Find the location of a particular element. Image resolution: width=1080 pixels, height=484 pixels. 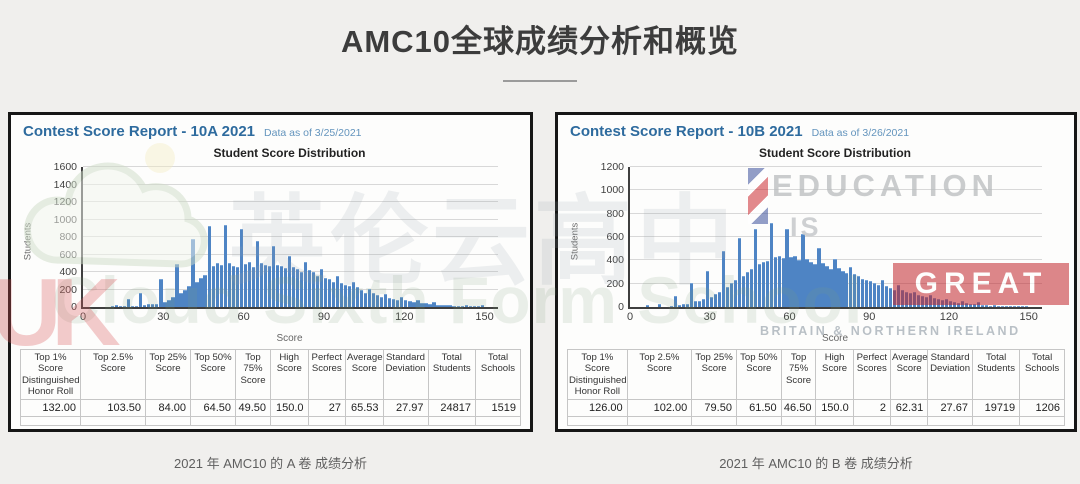

table-header-cell: Top 25% Score is located at coordinates (714, 374).